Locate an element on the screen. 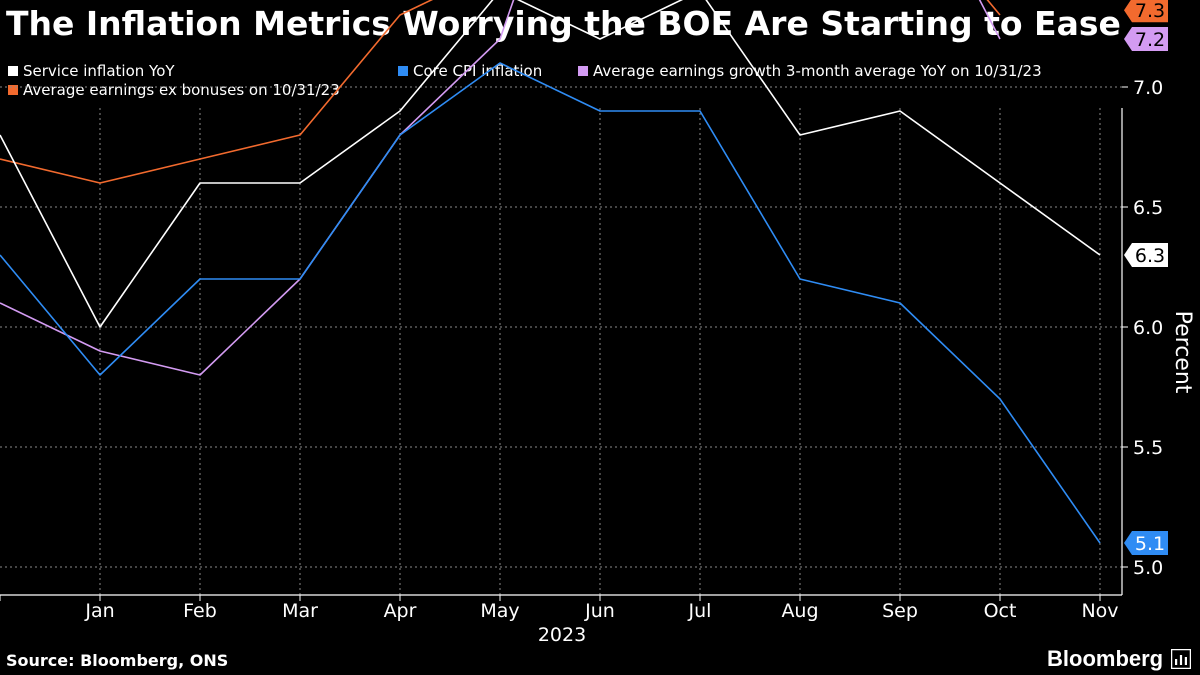  legend-item-average-earnings-ex-bonuses: Average earnings ex bonuses on 10/31/23 is located at coordinates (174, 90).